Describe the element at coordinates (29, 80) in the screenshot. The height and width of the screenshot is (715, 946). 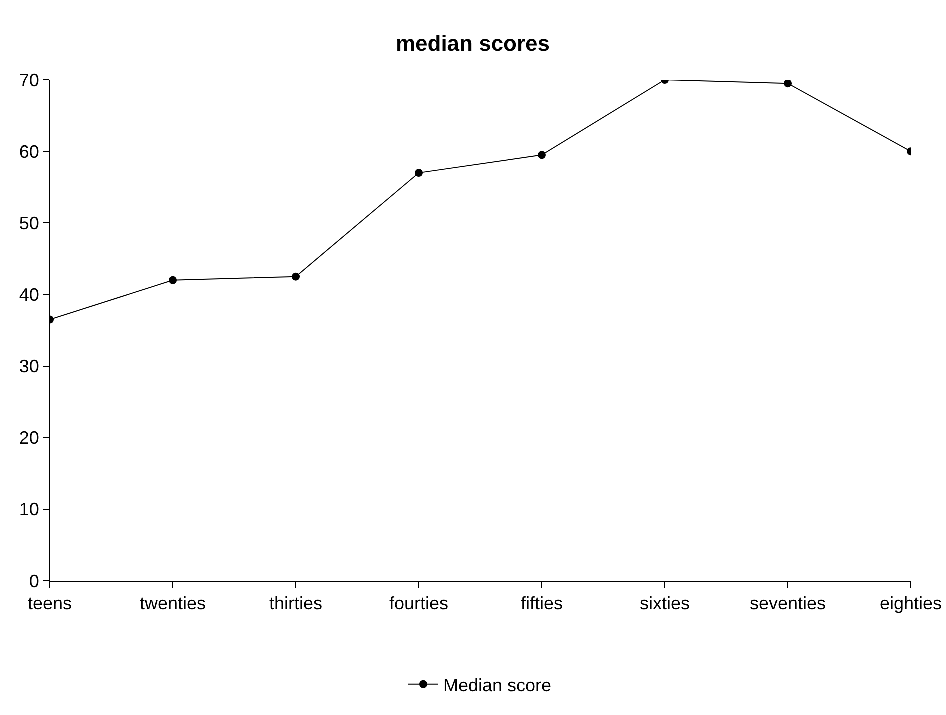
I see `y-tick-label: 70` at that location.